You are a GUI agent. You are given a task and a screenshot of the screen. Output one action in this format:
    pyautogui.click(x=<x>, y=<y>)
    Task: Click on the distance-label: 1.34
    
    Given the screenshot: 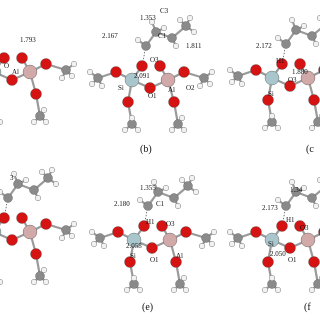 What is the action you would take?
    pyautogui.click(x=296, y=190)
    